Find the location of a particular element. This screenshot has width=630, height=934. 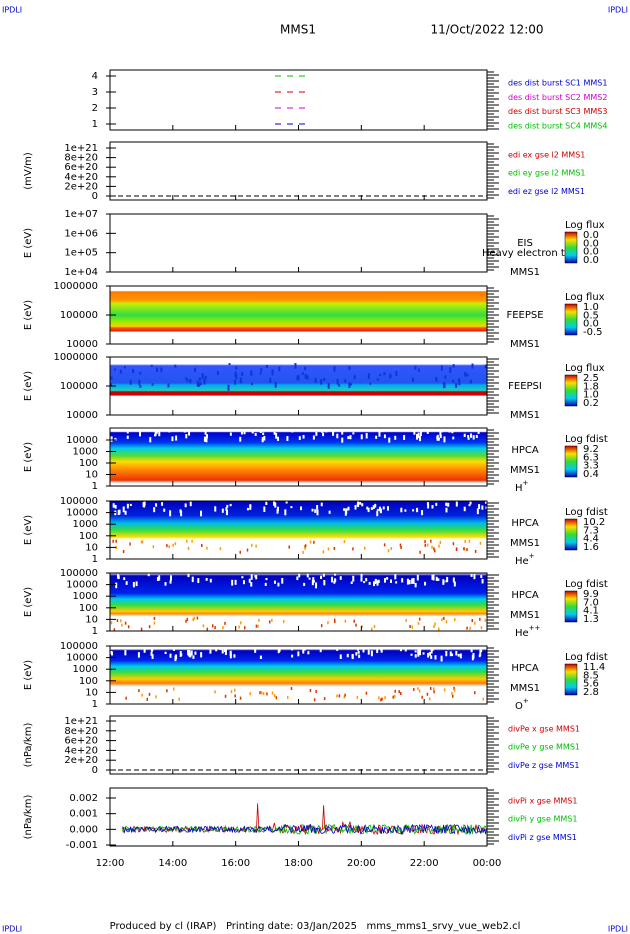

y-tick-label: 10 is located at coordinates (91, 475).